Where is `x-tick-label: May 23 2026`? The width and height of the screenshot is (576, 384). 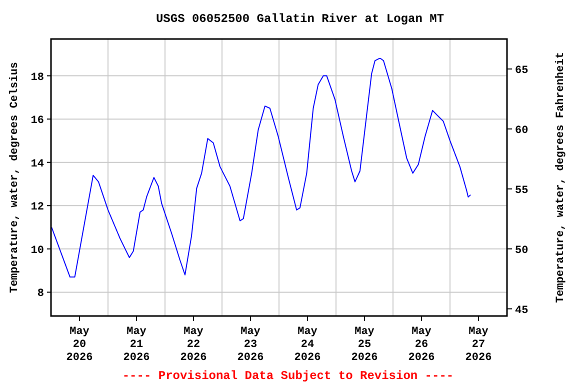
x-tick-label: May 23 2026 is located at coordinates (250, 345).